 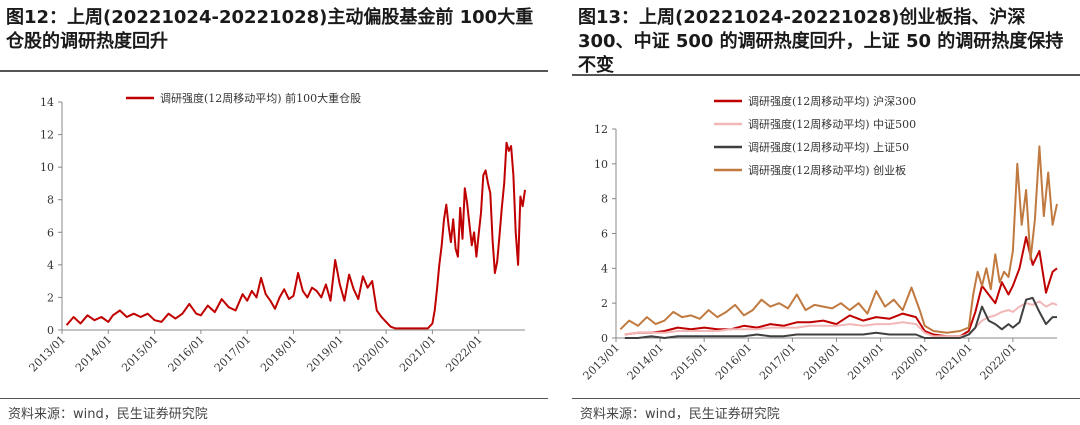 What do you see at coordinates (832, 101) in the screenshot?
I see `legend-label: 调研强度(12周移动平均) 沪深300` at bounding box center [832, 101].